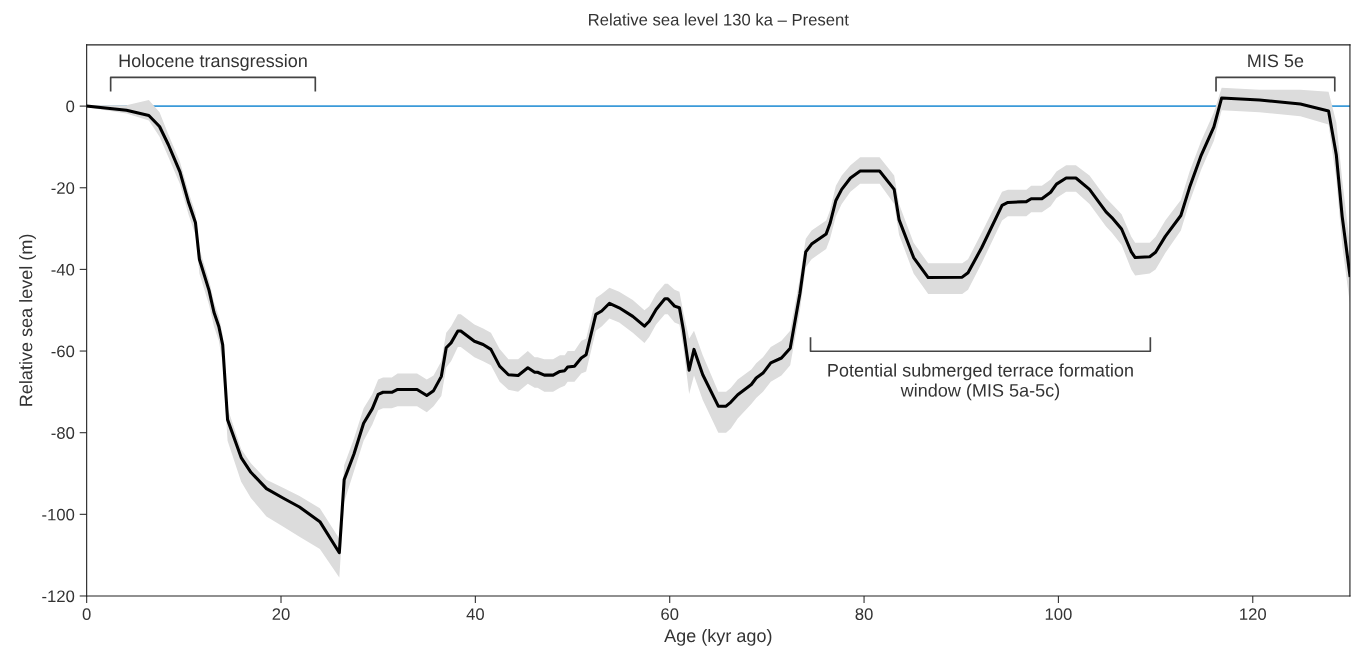 This screenshot has height=660, width=1354. What do you see at coordinates (27, 320) in the screenshot?
I see `y-axis-title: Relative sea level (m)` at bounding box center [27, 320].